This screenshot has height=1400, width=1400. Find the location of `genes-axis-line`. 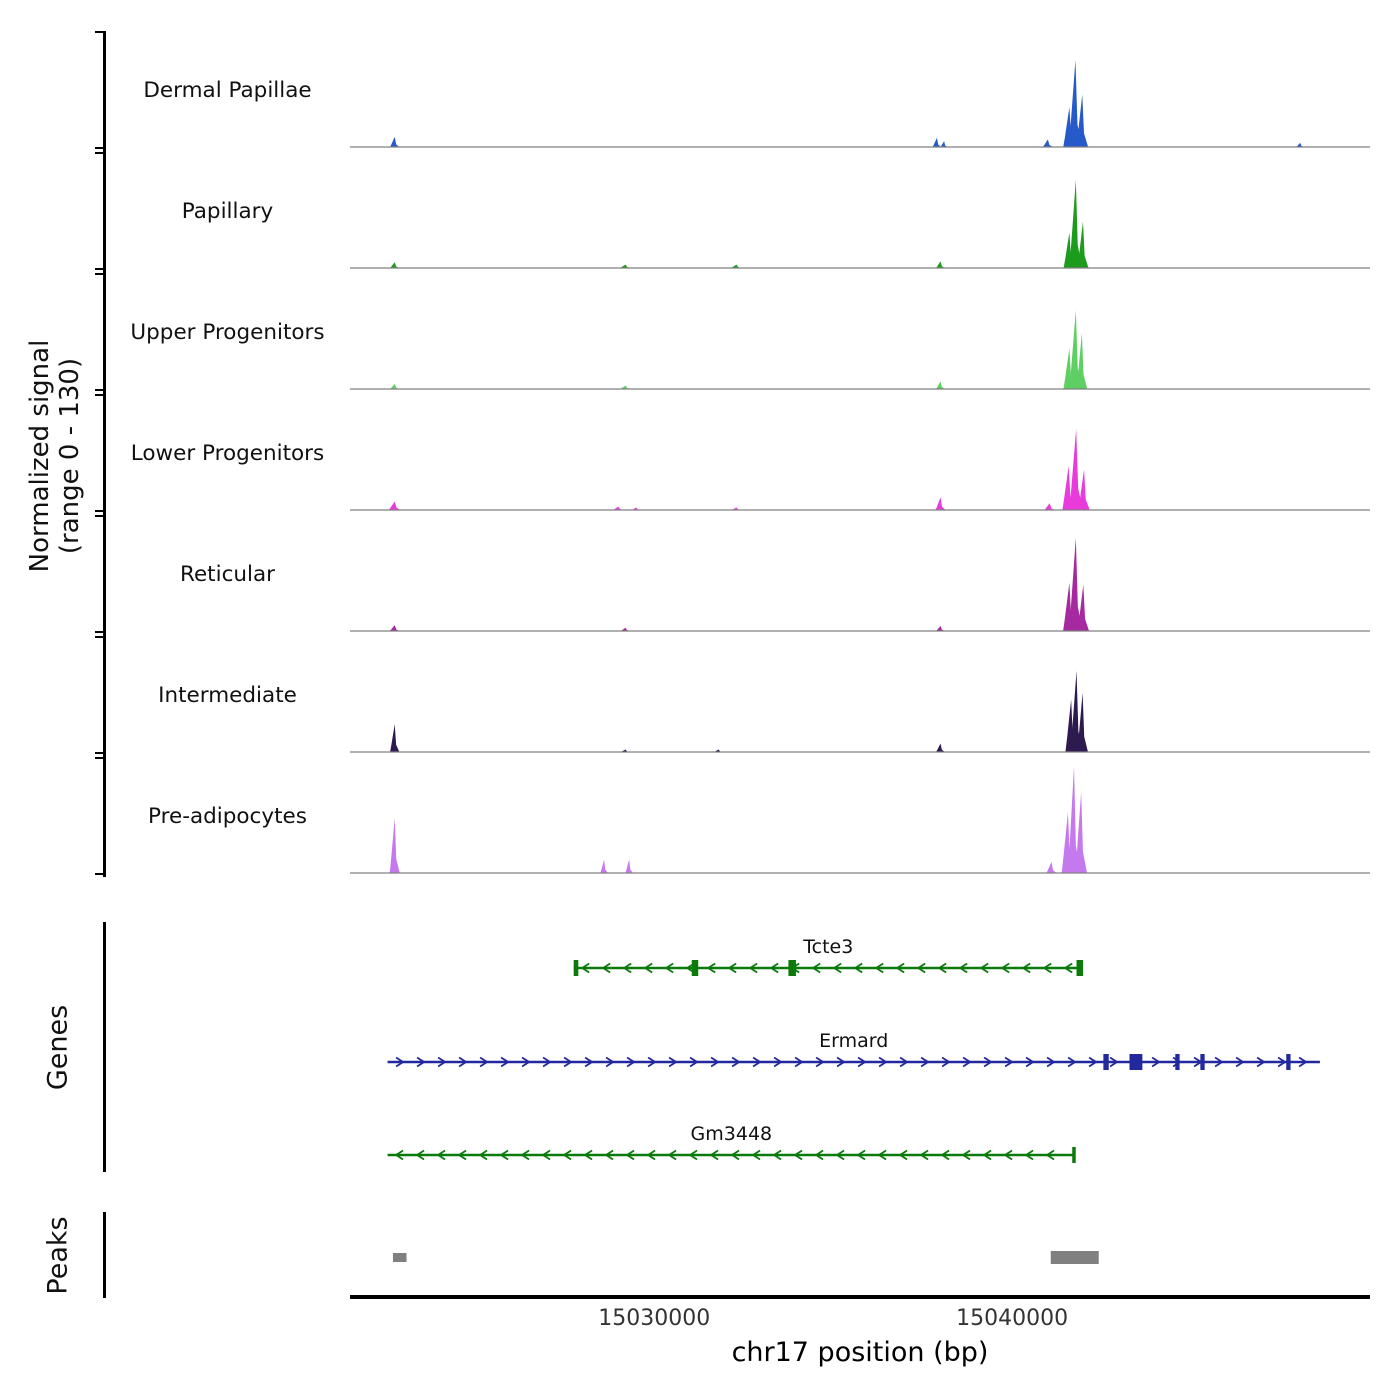

genes-axis-line is located at coordinates (104, 1047).